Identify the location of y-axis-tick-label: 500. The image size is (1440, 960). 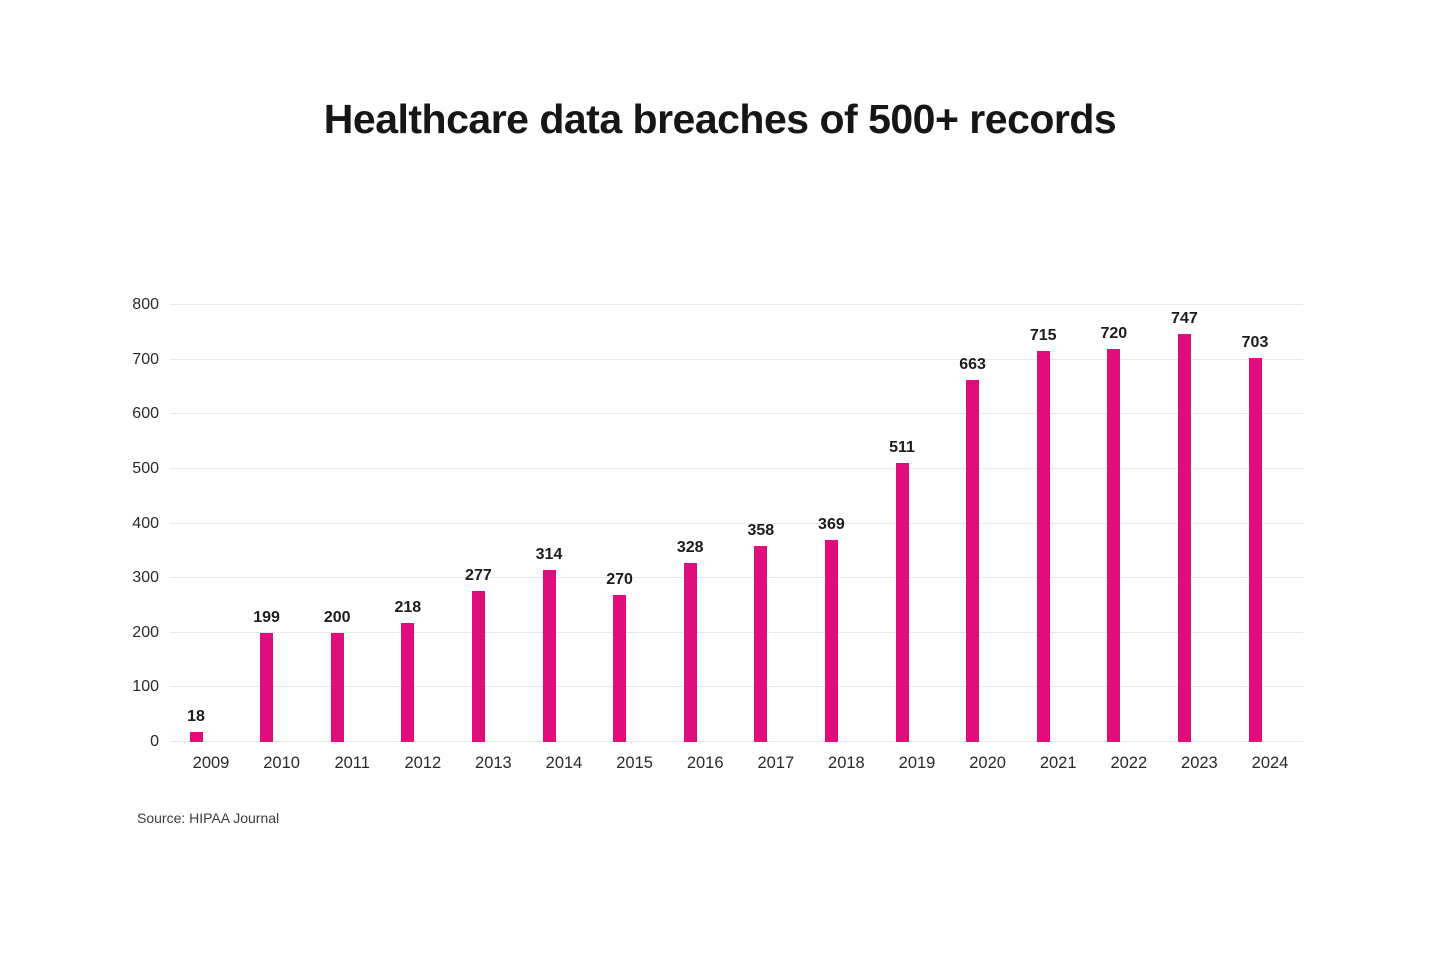
(145, 468).